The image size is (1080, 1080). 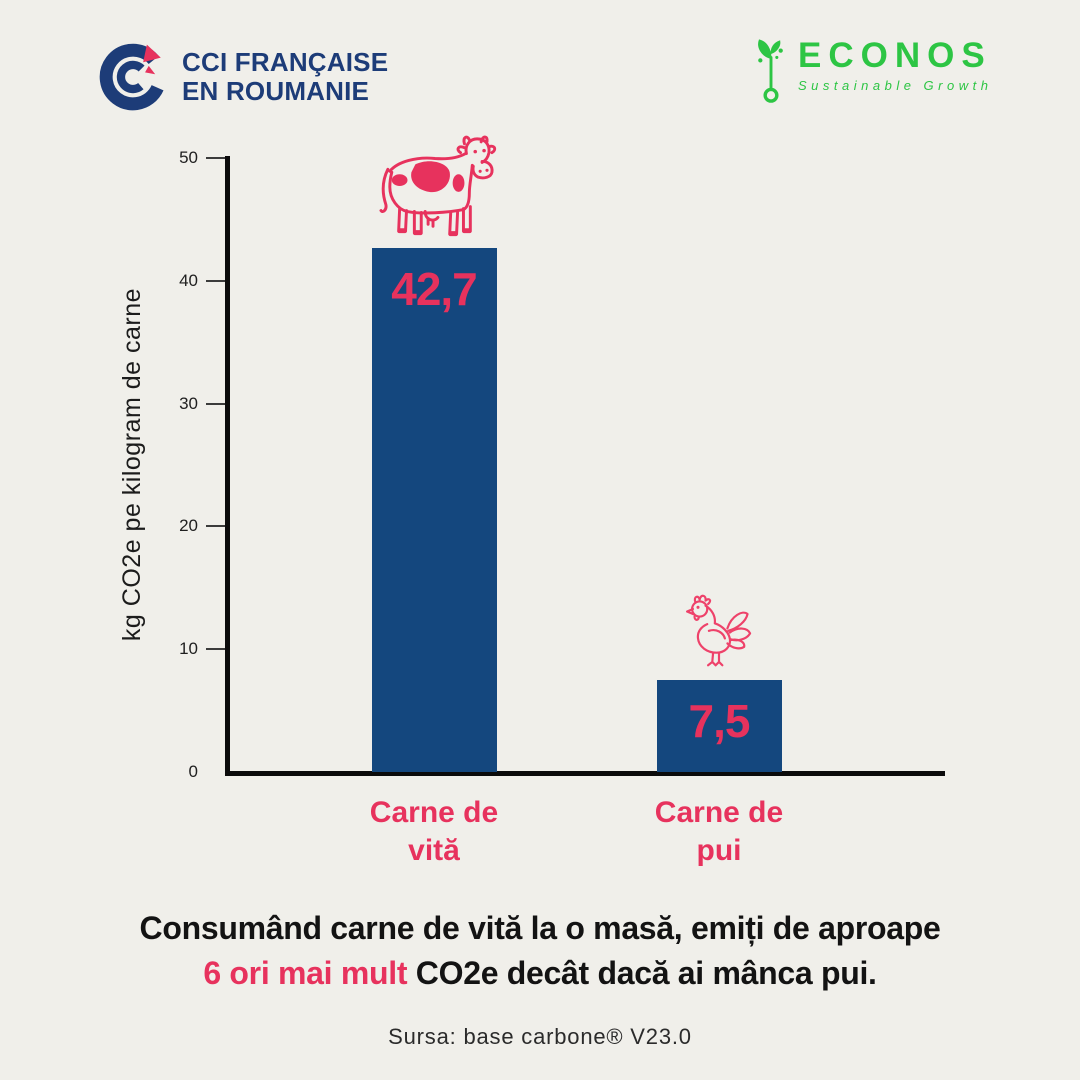 I want to click on y-axis-title: kg CO2e pe kilogram de carne, so click(x=131, y=465).